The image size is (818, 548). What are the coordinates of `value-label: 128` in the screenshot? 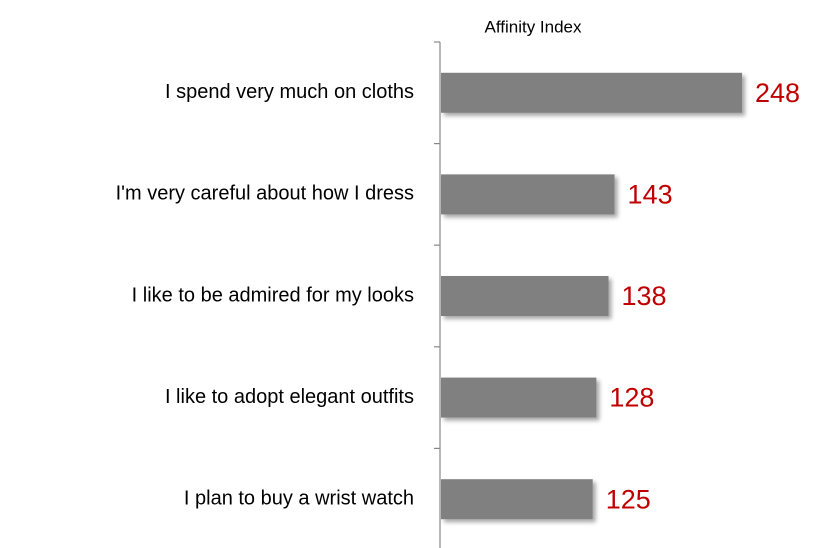 It's located at (631, 398).